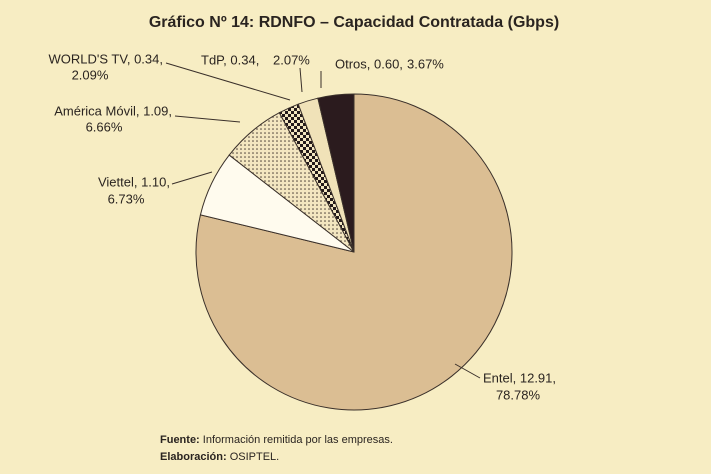 This screenshot has width=711, height=474. I want to click on slice-label: TdP, 0.34,, so click(230, 59).